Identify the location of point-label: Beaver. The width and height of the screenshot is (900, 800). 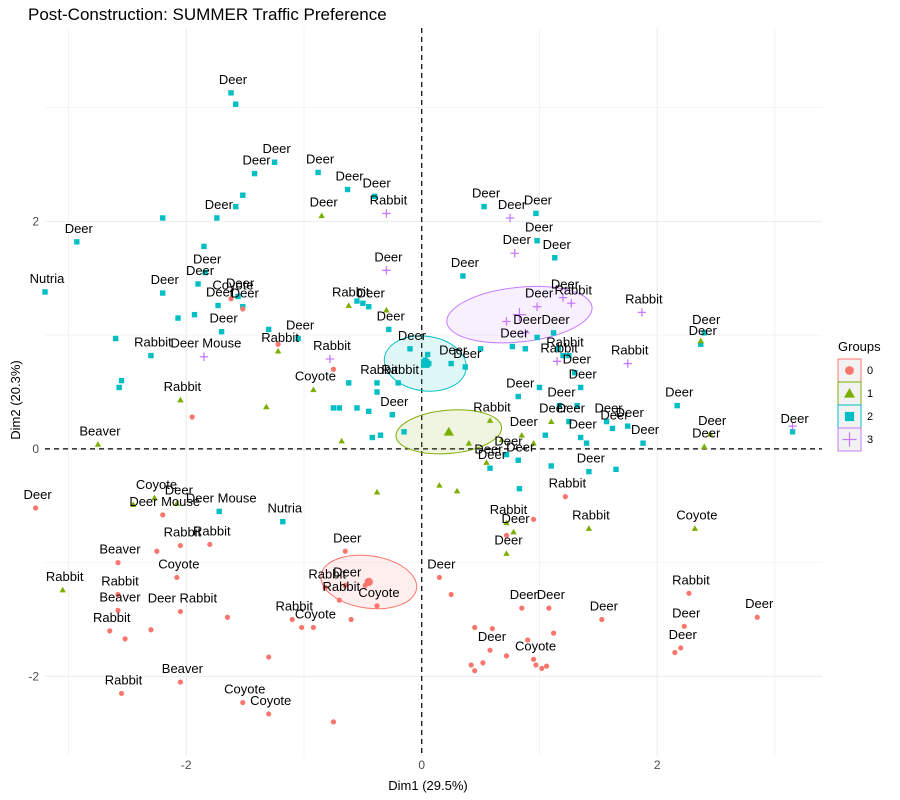
(183, 668).